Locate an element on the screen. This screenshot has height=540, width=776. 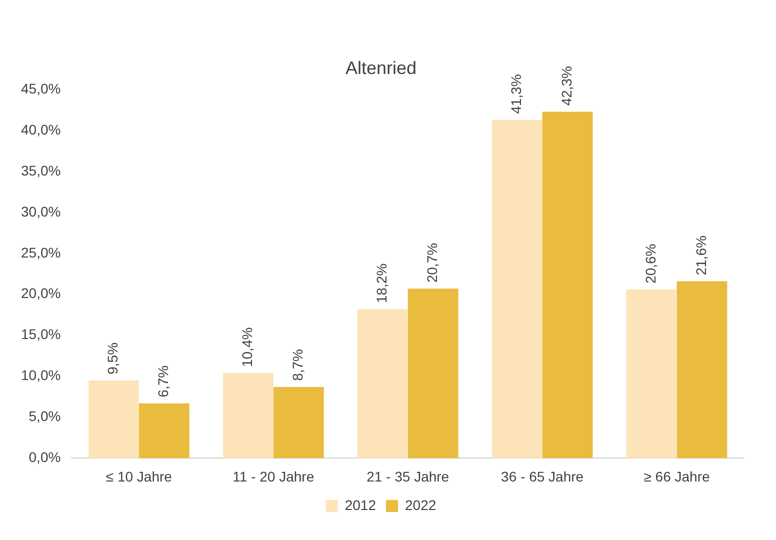
x-tick-label: ≤ 10 Jahre is located at coordinates (139, 476).